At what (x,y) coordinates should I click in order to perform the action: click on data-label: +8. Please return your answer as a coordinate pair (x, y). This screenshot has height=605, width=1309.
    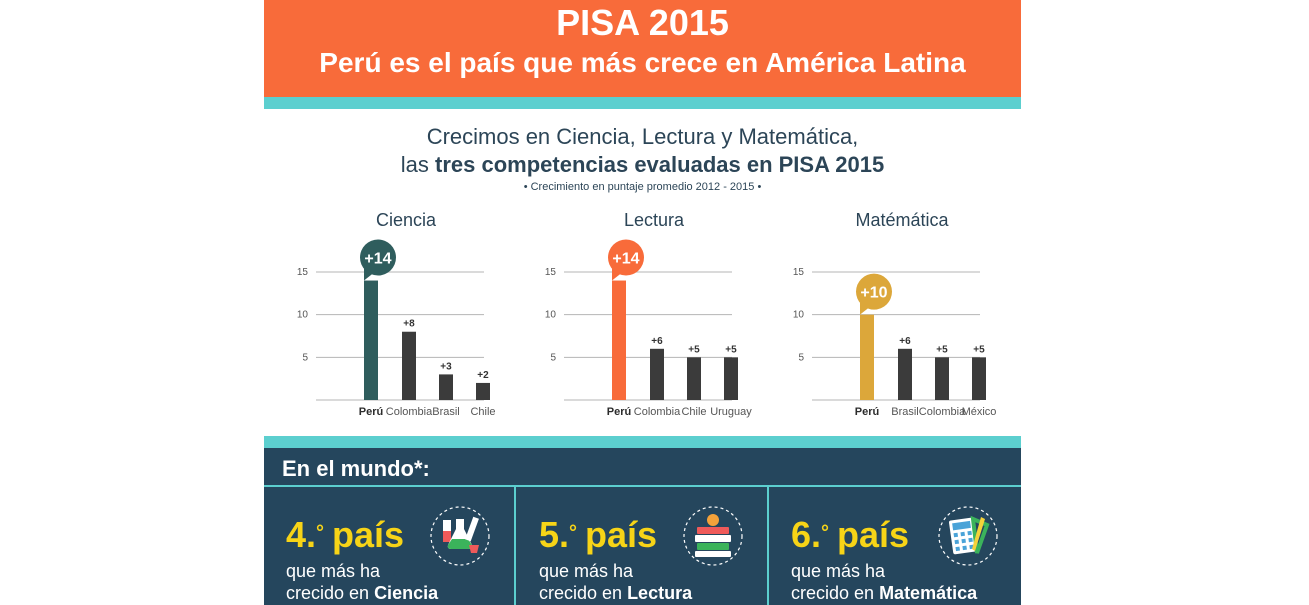
    Looking at the image, I should click on (409, 324).